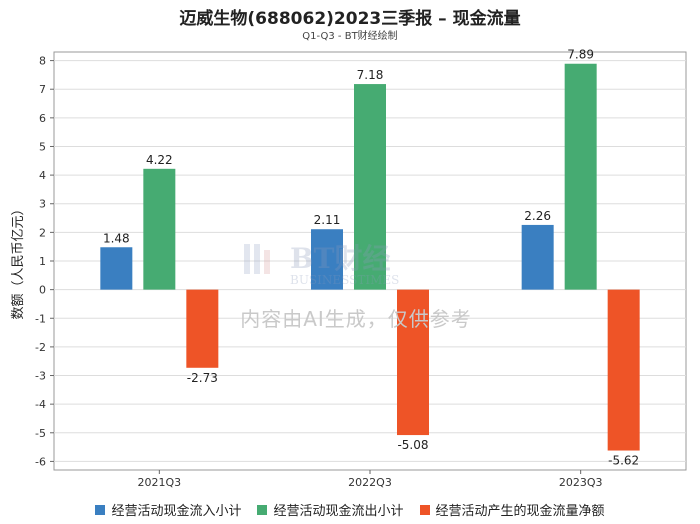 This screenshot has width=700, height=524. What do you see at coordinates (42, 118) in the screenshot?
I see `y-tick-label: 6` at bounding box center [42, 118].